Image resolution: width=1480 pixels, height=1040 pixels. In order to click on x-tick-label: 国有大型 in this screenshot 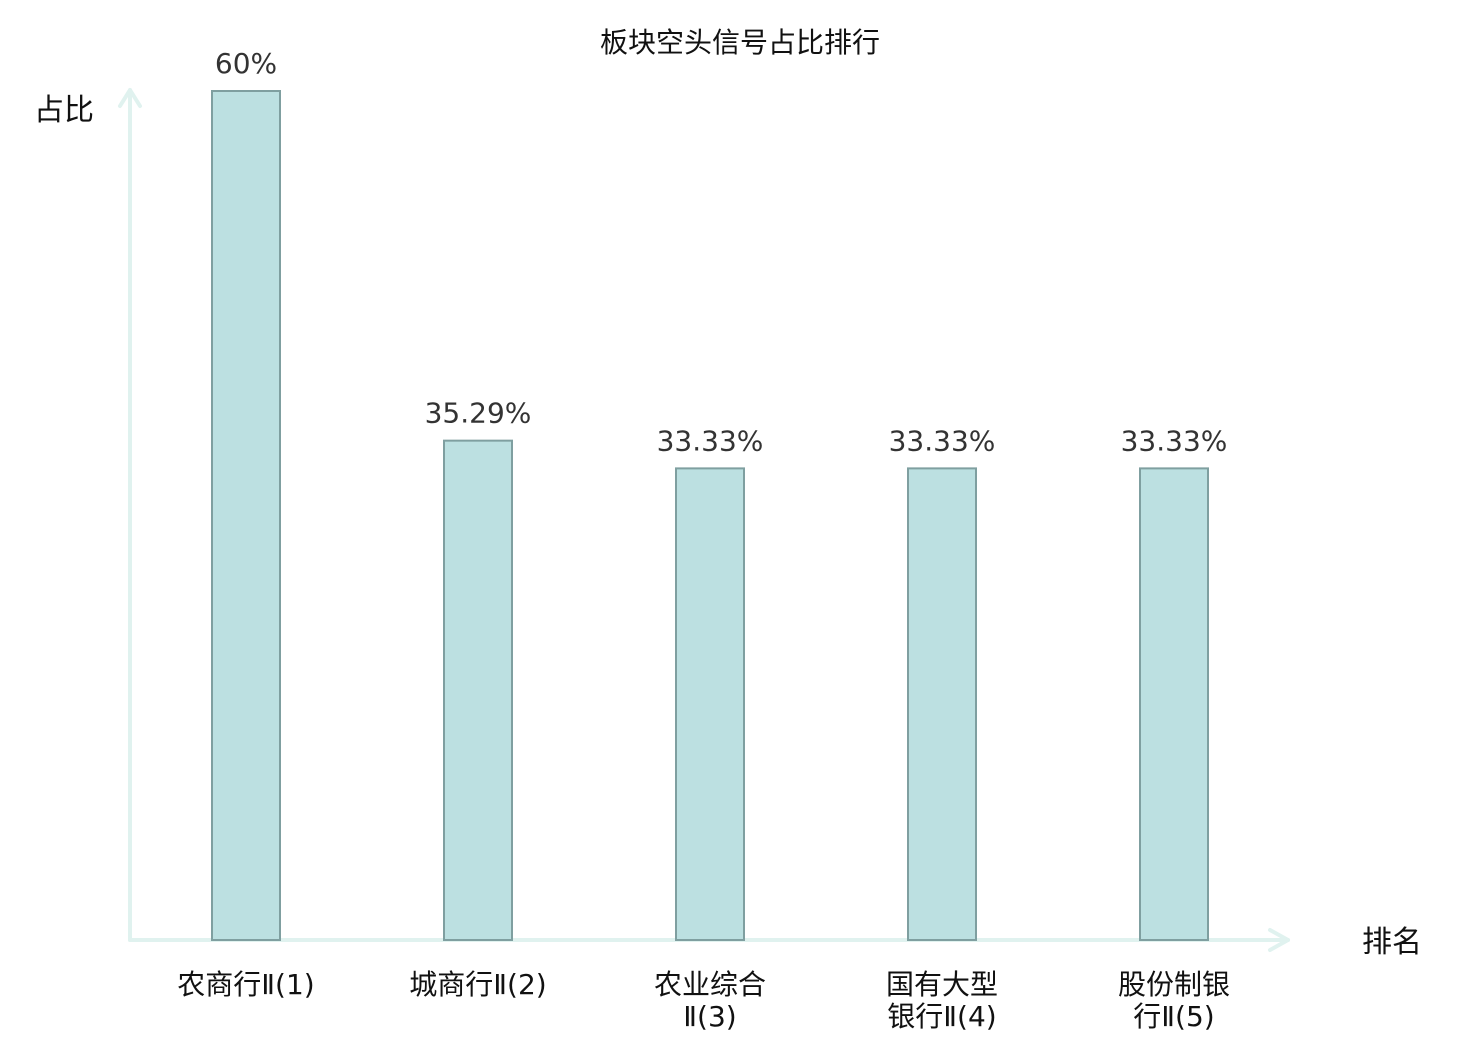, I will do `click(942, 984)`.